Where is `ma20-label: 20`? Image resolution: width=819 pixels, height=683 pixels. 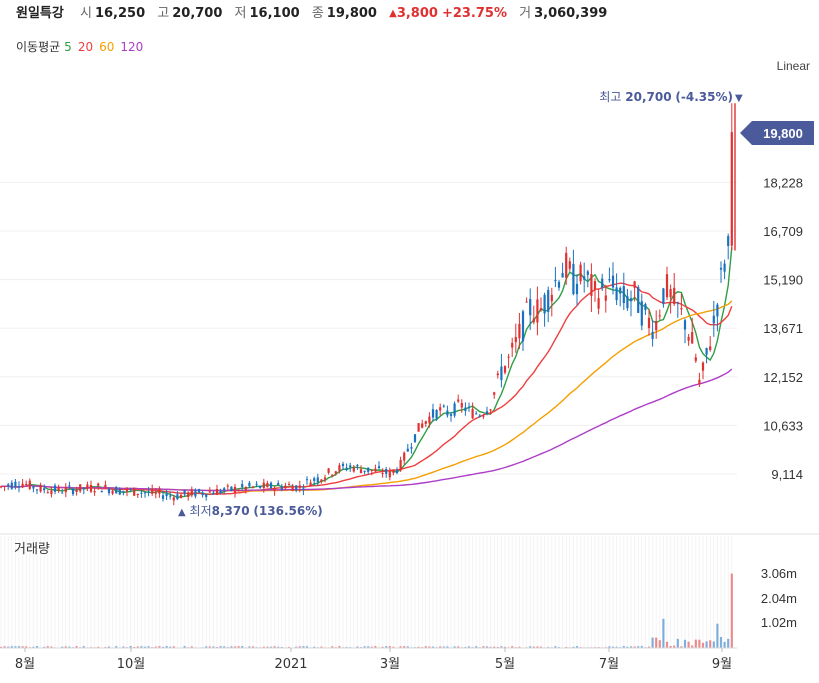
ma20-label: 20 is located at coordinates (85, 47).